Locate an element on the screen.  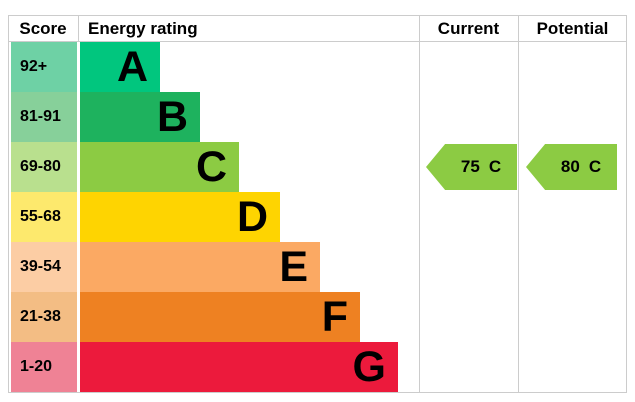
score-range-cell: 92+ is located at coordinates (44, 67).